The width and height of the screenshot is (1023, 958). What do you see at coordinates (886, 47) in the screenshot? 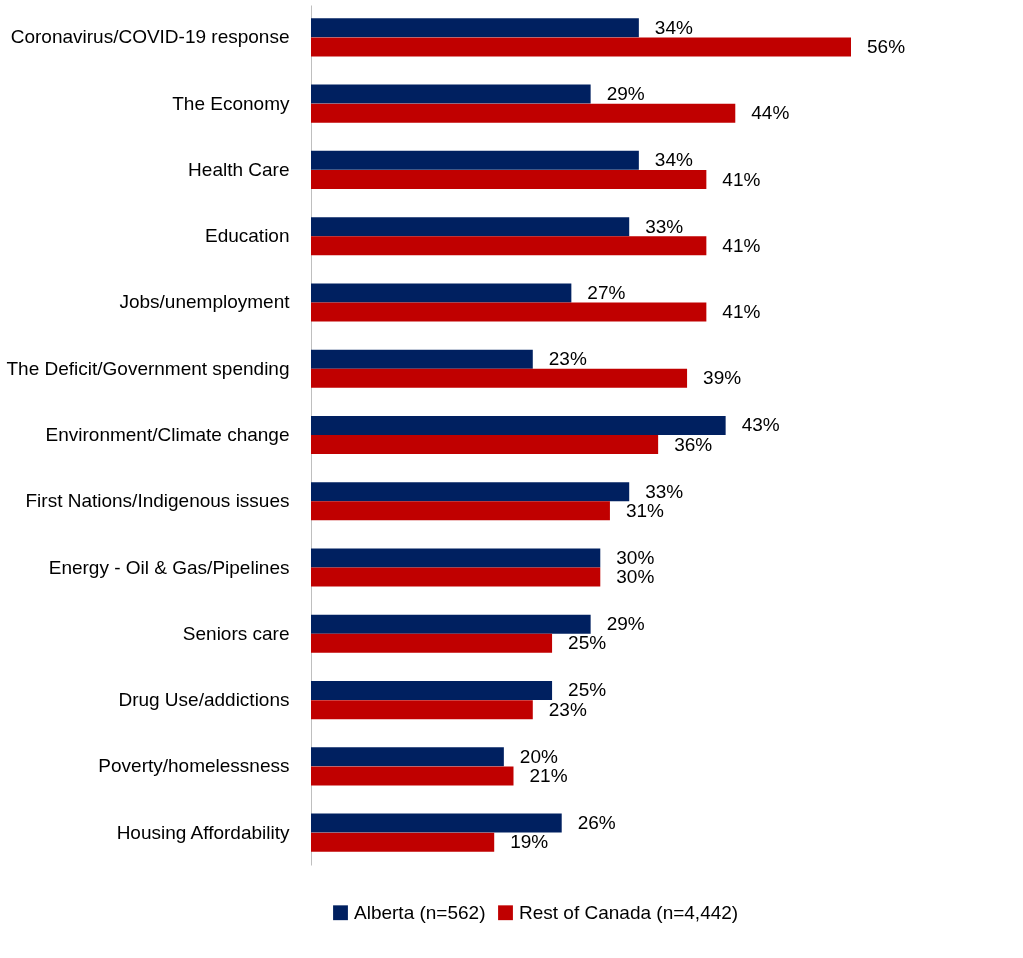
I see `data-label: 56%` at bounding box center [886, 47].